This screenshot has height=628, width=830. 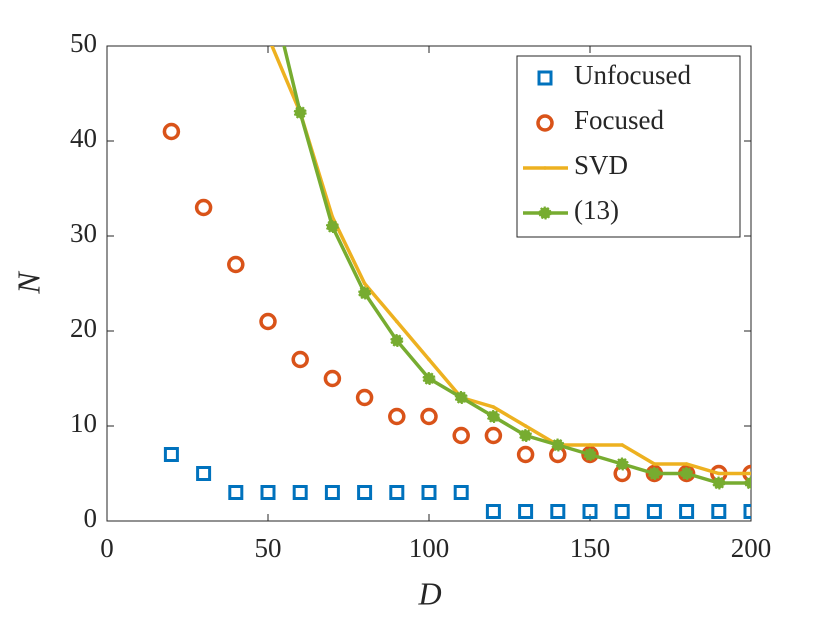 I want to click on legend-label: Focused, so click(x=619, y=120).